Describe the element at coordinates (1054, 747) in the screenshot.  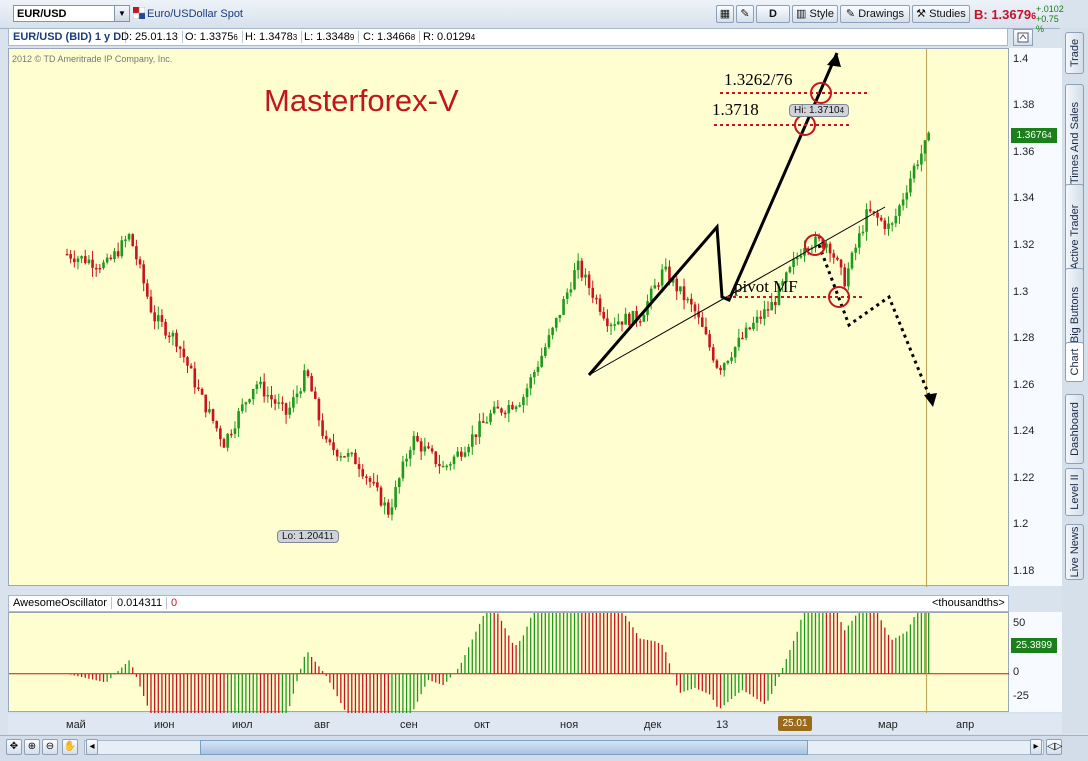
I see `fit-icon: ◁▷` at that location.